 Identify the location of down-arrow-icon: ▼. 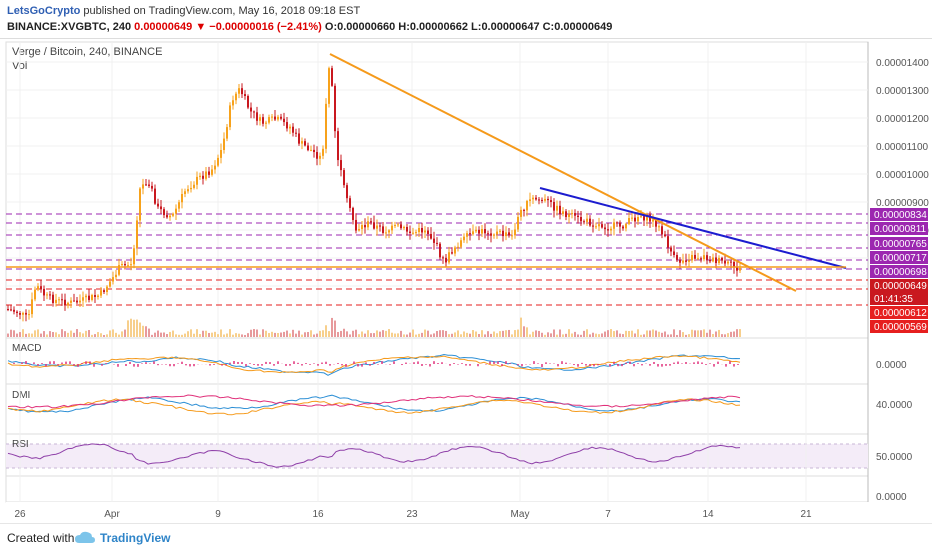
(201, 27).